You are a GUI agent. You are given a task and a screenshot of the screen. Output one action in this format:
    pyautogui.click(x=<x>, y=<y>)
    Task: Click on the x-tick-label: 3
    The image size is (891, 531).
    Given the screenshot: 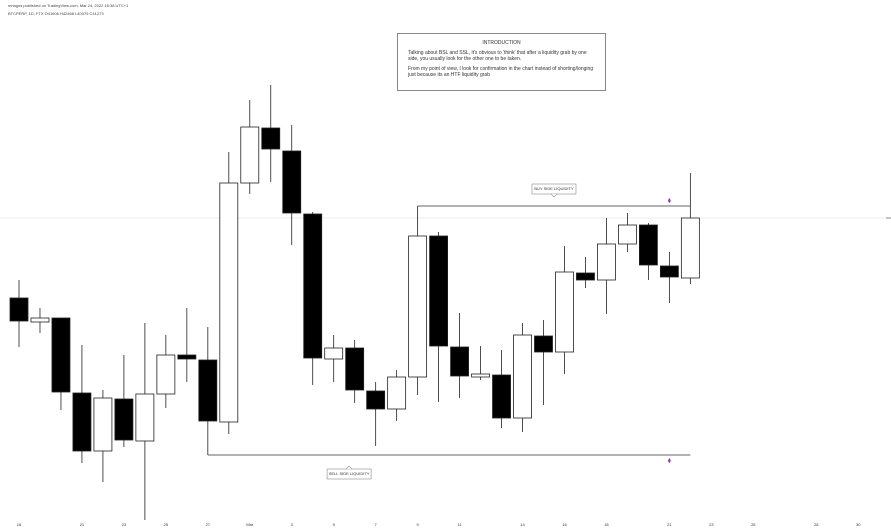 What is the action you would take?
    pyautogui.click(x=292, y=524)
    